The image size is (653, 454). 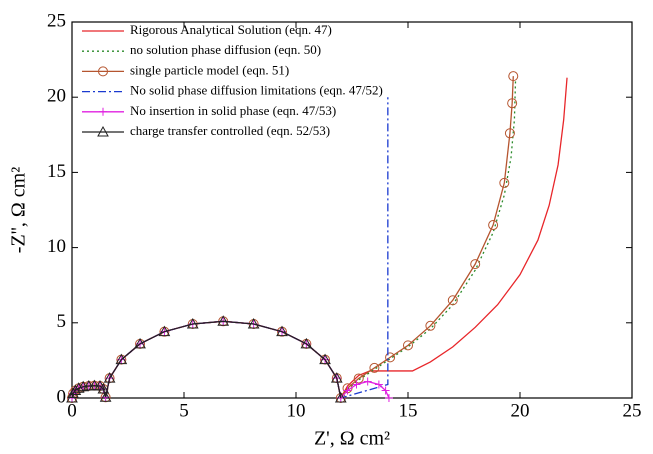 What do you see at coordinates (296, 410) in the screenshot?
I see `x-tick-label: 10` at bounding box center [296, 410].